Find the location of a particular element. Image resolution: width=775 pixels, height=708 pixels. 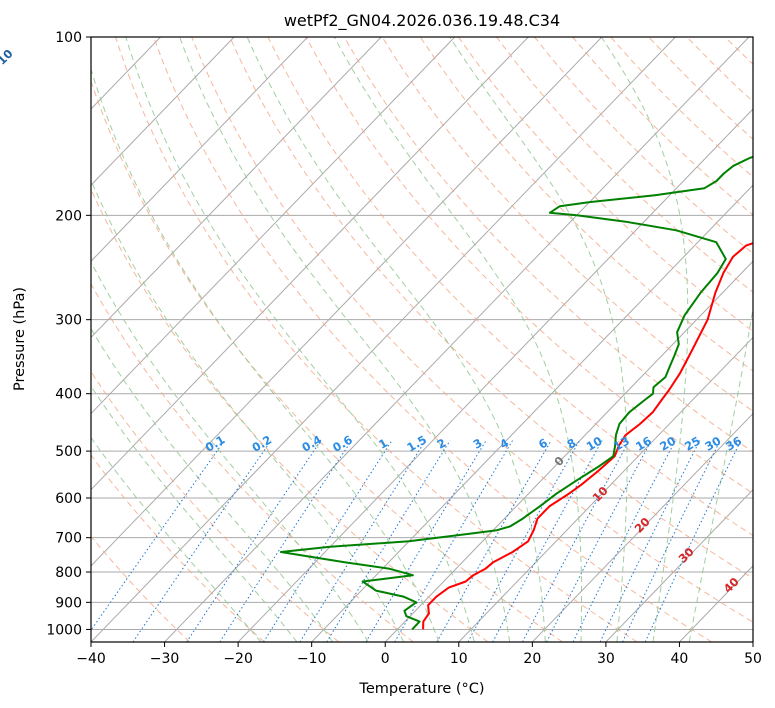

x-axis-label: Temperature (°C) is located at coordinates (421, 689).